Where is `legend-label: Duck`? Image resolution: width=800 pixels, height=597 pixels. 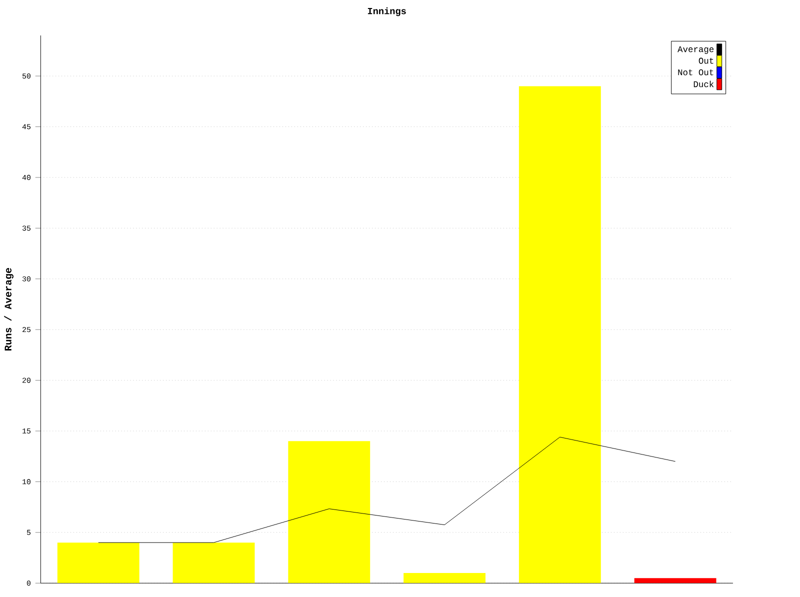 legend-label: Duck is located at coordinates (704, 84).